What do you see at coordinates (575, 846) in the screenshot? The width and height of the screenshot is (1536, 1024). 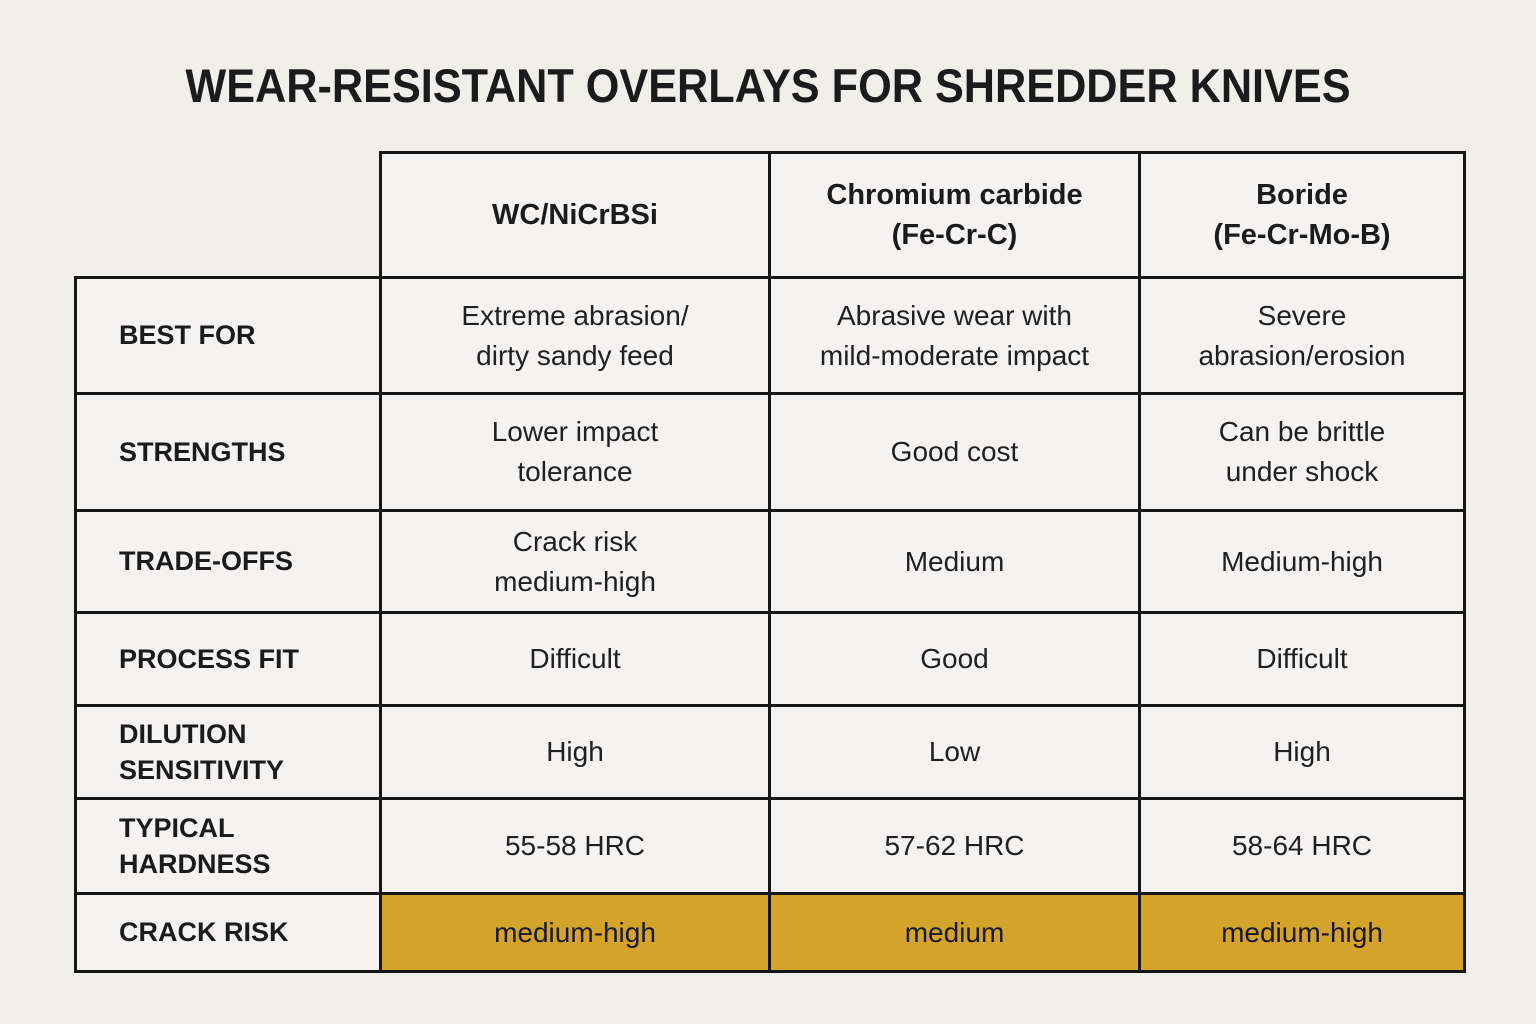 I see `table-cell: 55-58 HRC` at bounding box center [575, 846].